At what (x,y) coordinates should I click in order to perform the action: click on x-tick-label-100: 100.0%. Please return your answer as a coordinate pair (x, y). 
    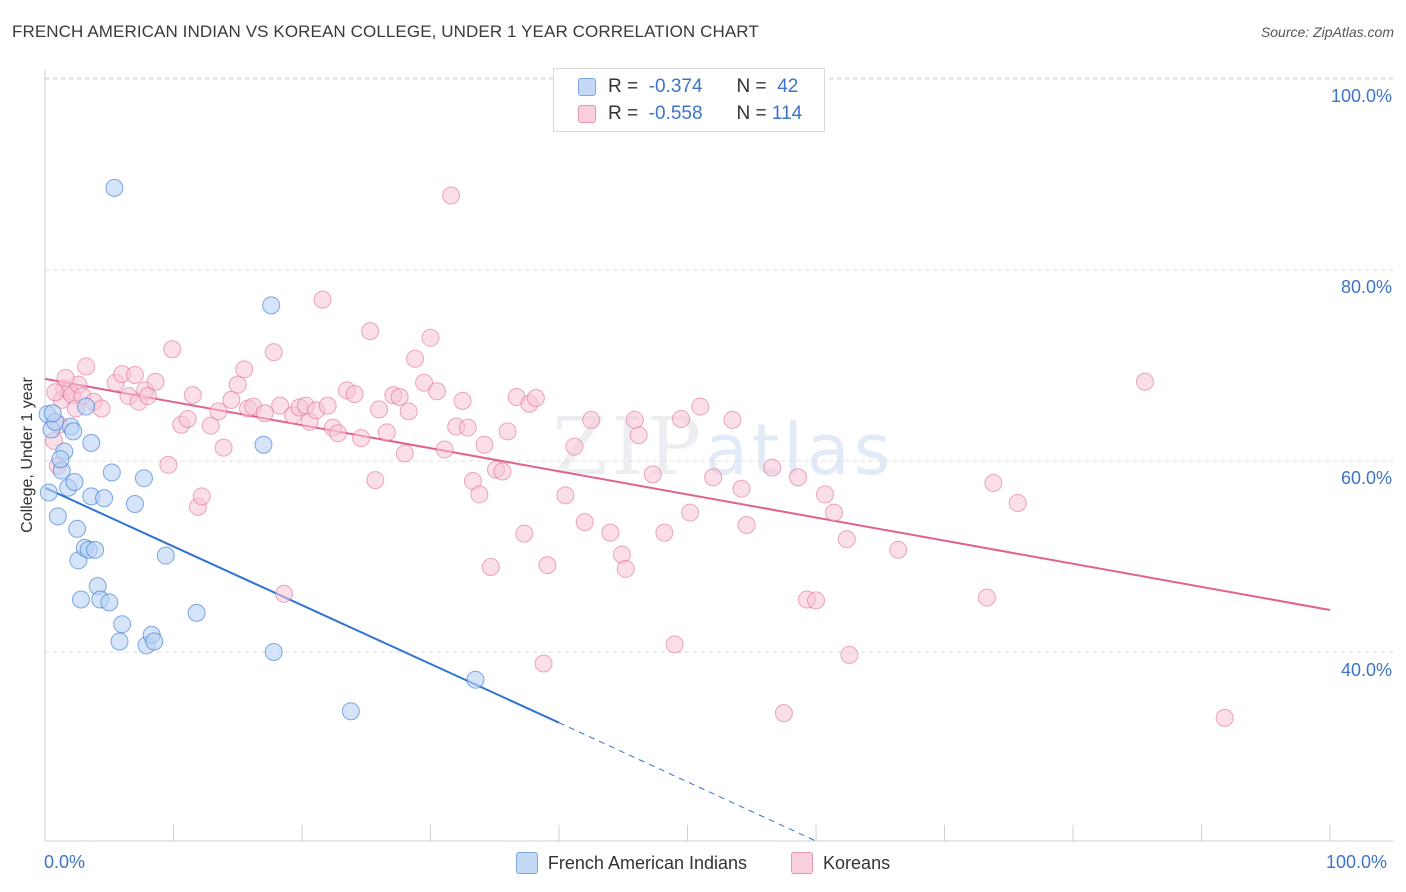
    Looking at the image, I should click on (1357, 862).